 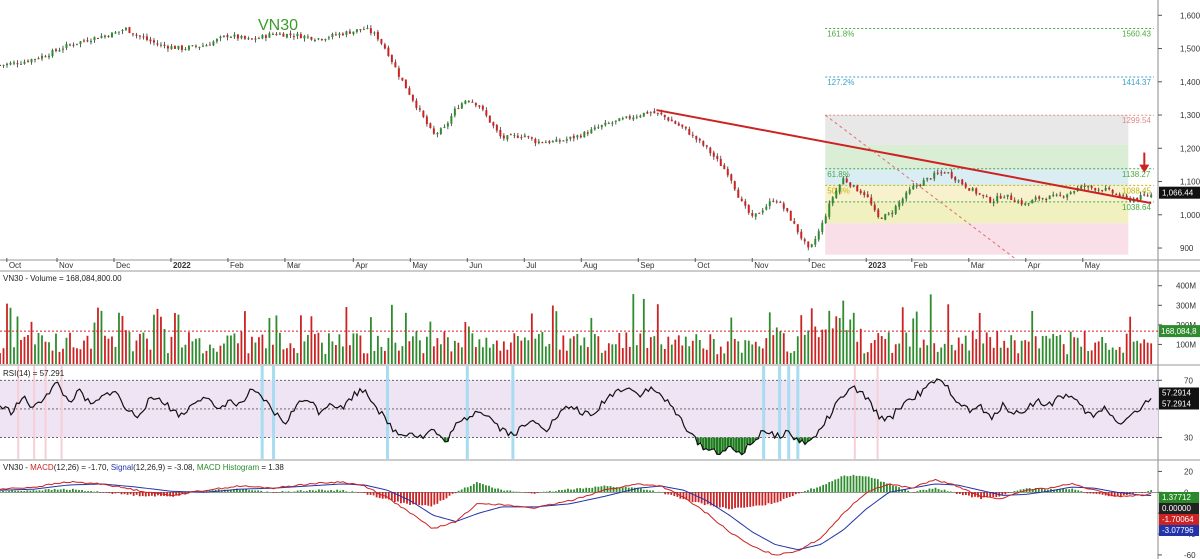 What do you see at coordinates (1190, 148) in the screenshot?
I see `price-tick-label: 1,200` at bounding box center [1190, 148].